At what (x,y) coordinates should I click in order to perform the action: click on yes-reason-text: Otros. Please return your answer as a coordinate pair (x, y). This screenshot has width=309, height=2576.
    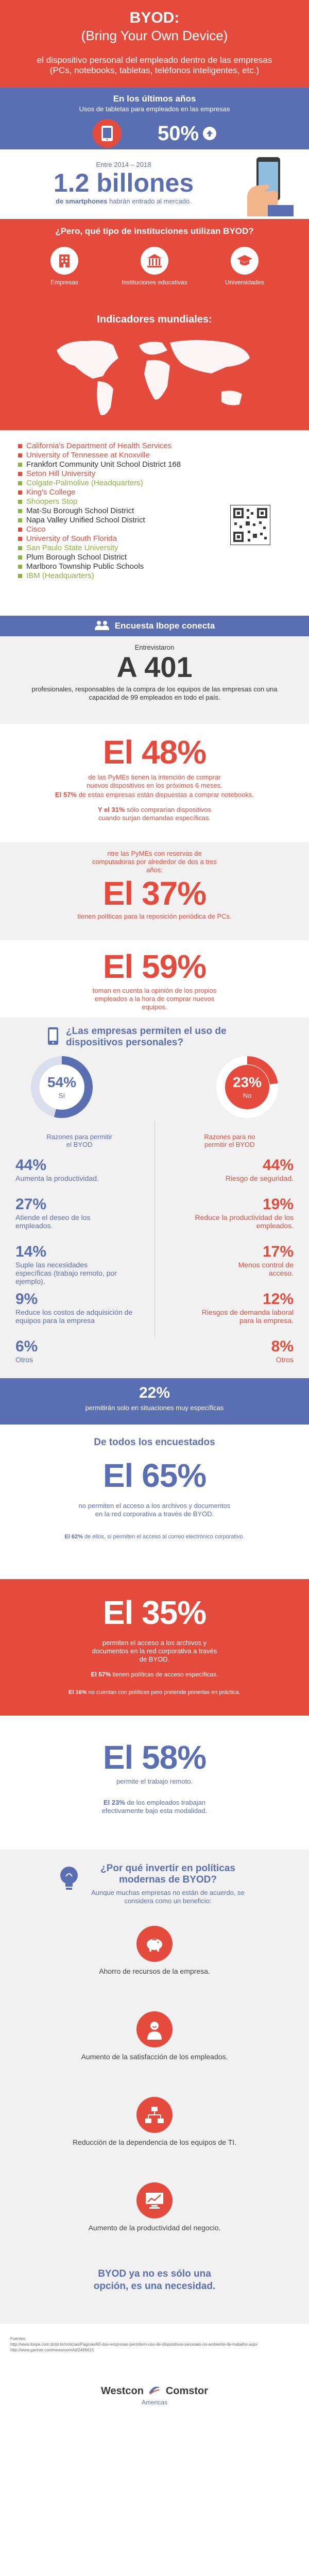
    Looking at the image, I should click on (24, 1359).